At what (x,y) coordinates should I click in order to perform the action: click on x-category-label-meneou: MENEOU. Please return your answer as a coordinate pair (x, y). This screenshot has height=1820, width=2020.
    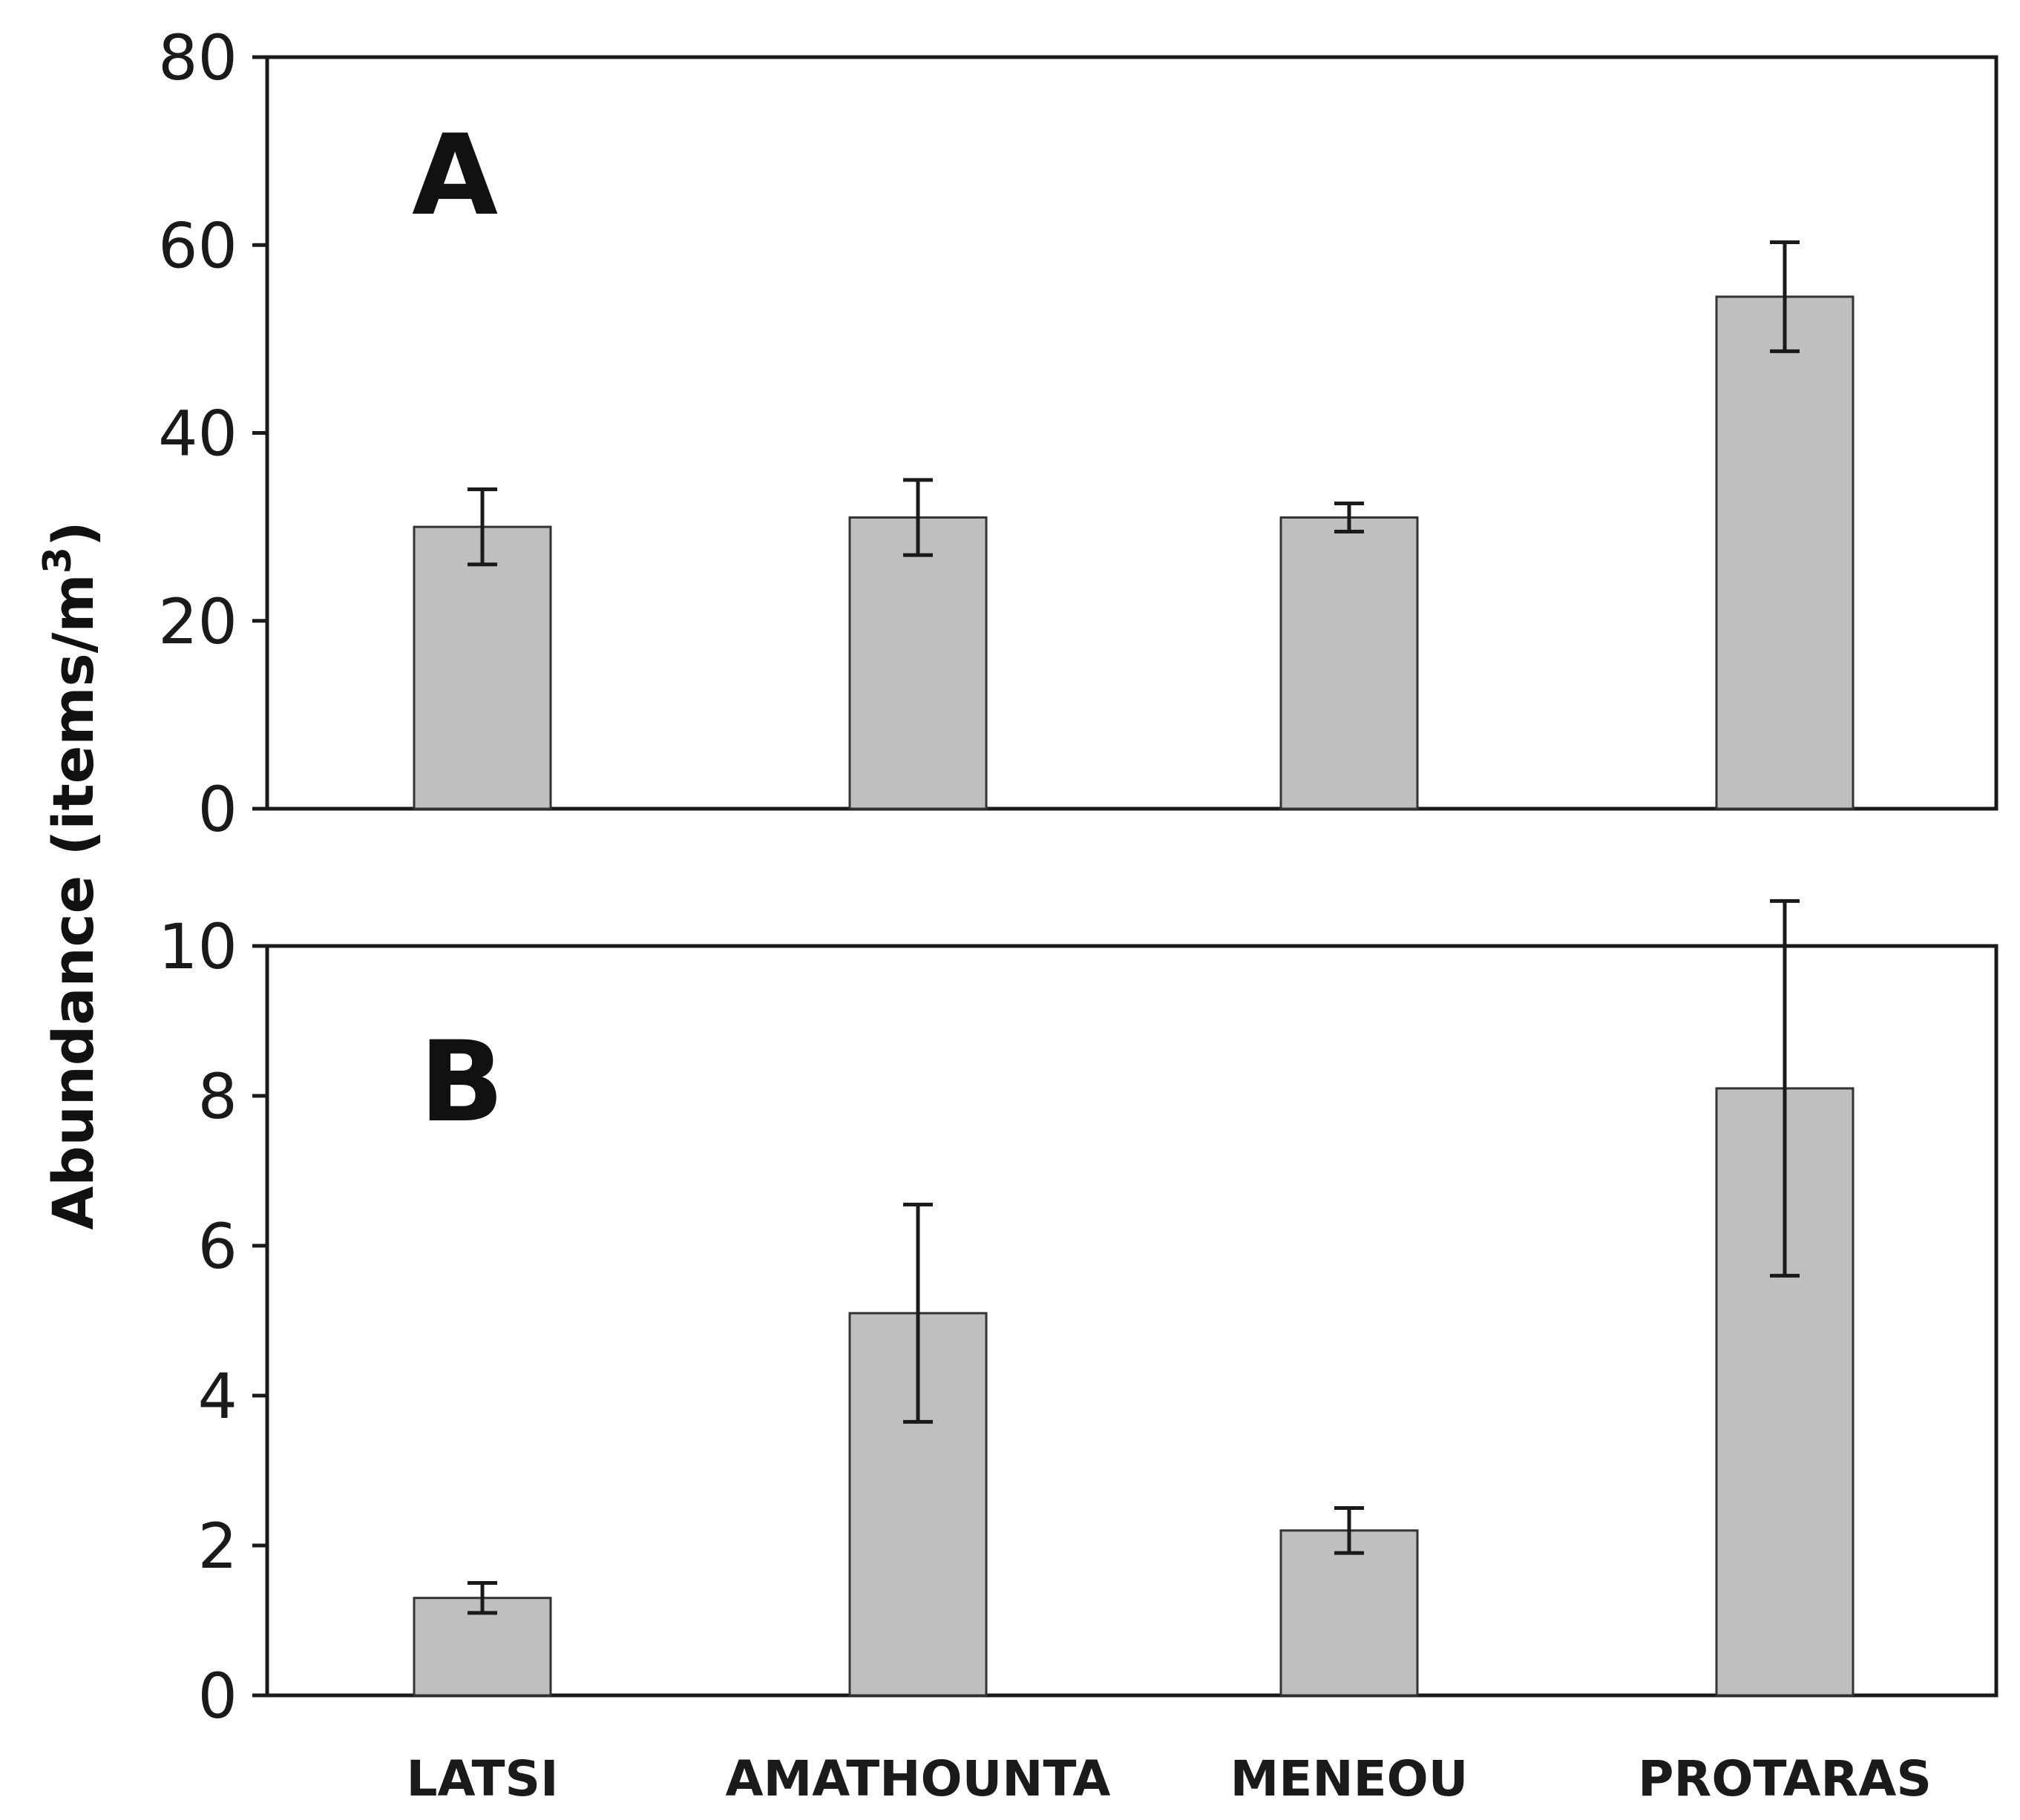
    Looking at the image, I should click on (1349, 1778).